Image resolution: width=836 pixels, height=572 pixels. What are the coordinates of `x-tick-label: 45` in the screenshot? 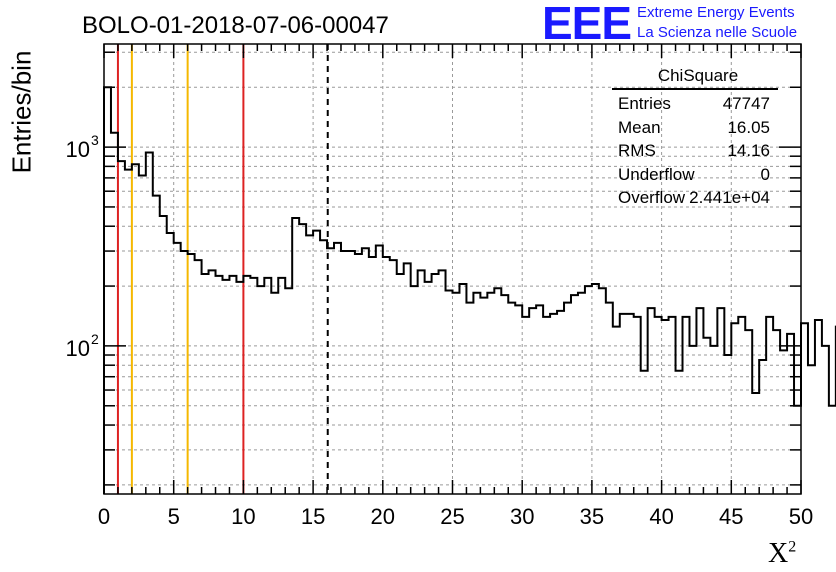 It's located at (731, 516).